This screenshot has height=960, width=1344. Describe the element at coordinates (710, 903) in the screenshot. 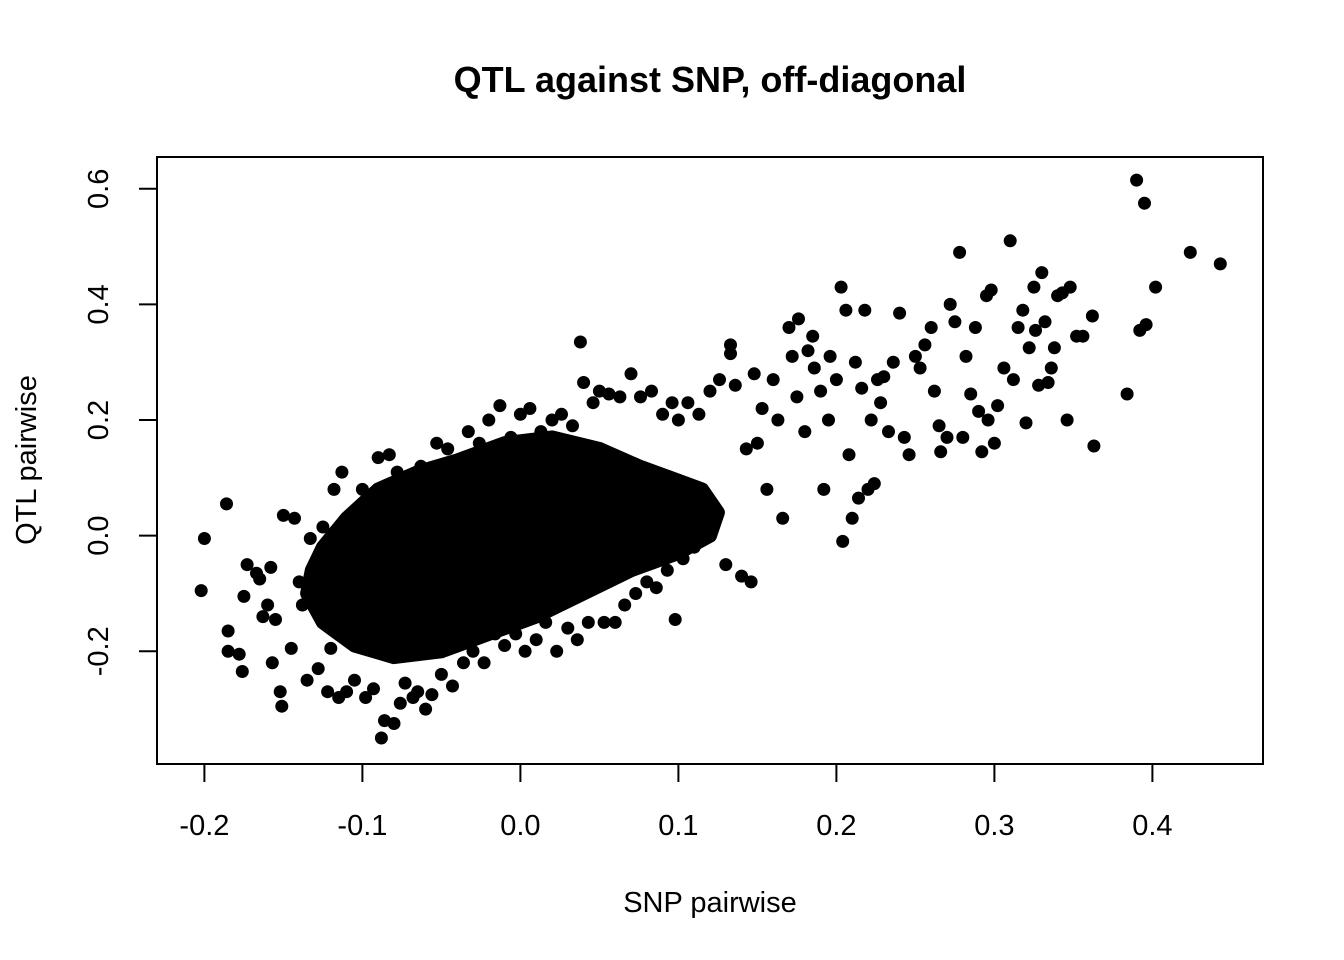

I see `x-axis-label: SNP pairwise` at that location.